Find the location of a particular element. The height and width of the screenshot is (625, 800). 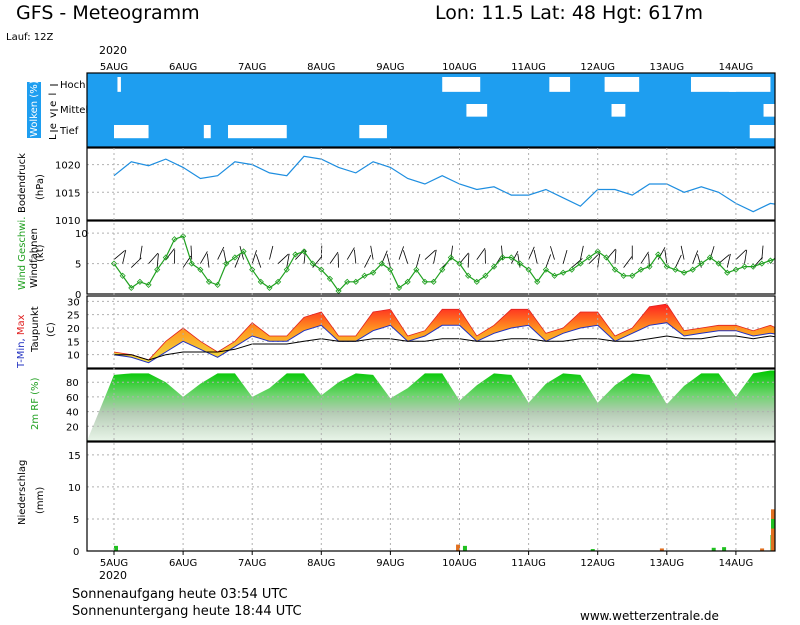

day-label-top: 10AUG is located at coordinates (459, 67).